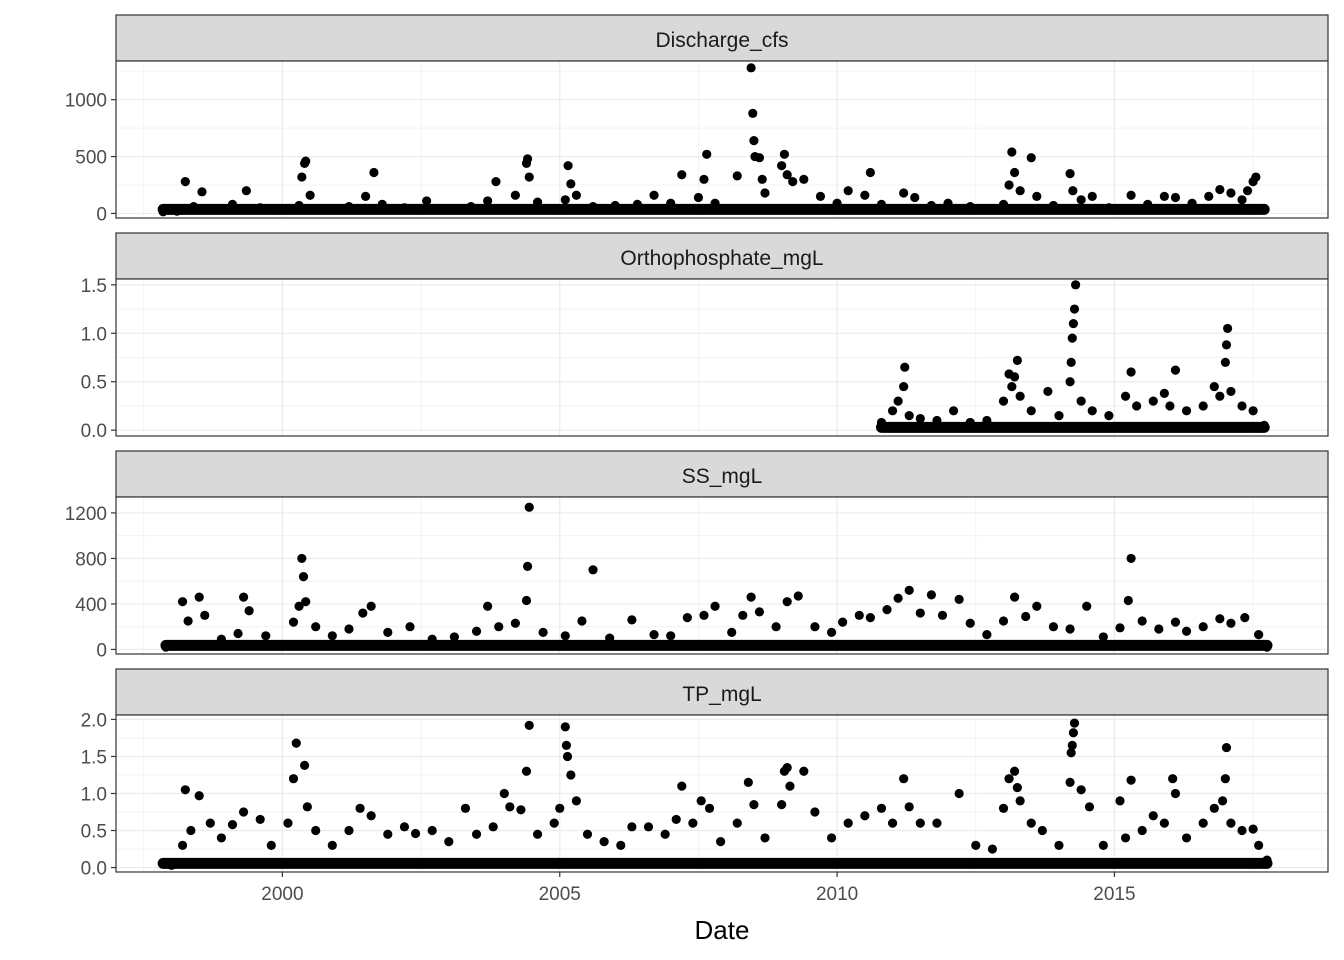  What do you see at coordinates (101, 650) in the screenshot?
I see `y-tick-label: 0` at bounding box center [101, 650].